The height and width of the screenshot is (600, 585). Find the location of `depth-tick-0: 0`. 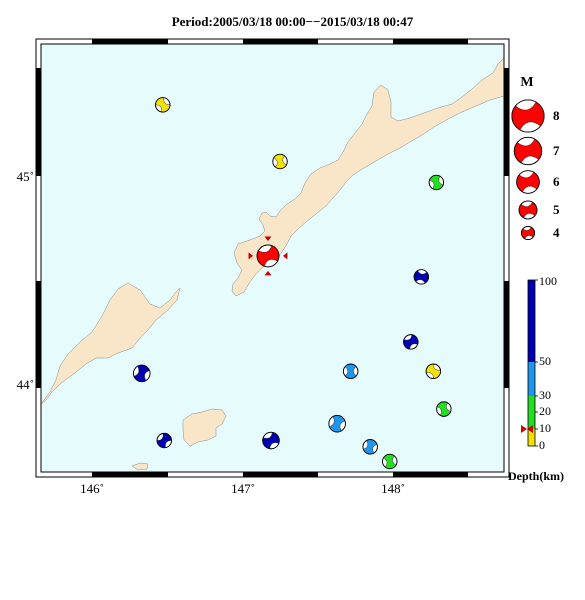

depth-tick-0: 0 is located at coordinates (542, 445).